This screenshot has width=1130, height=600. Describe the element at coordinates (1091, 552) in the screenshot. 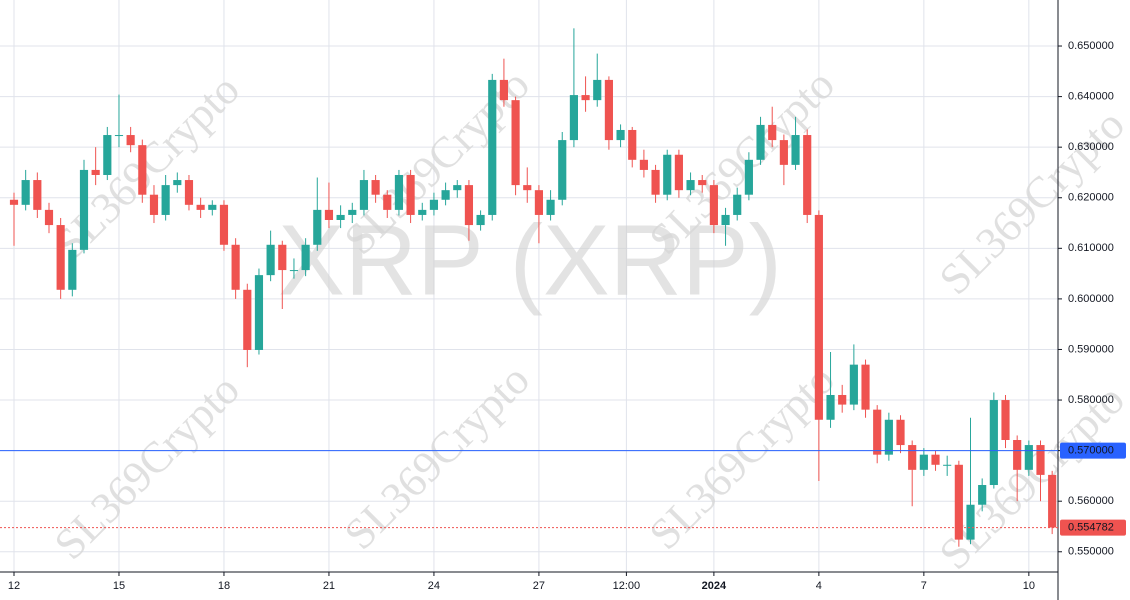

I see `y-tick-label: 0.550000` at that location.